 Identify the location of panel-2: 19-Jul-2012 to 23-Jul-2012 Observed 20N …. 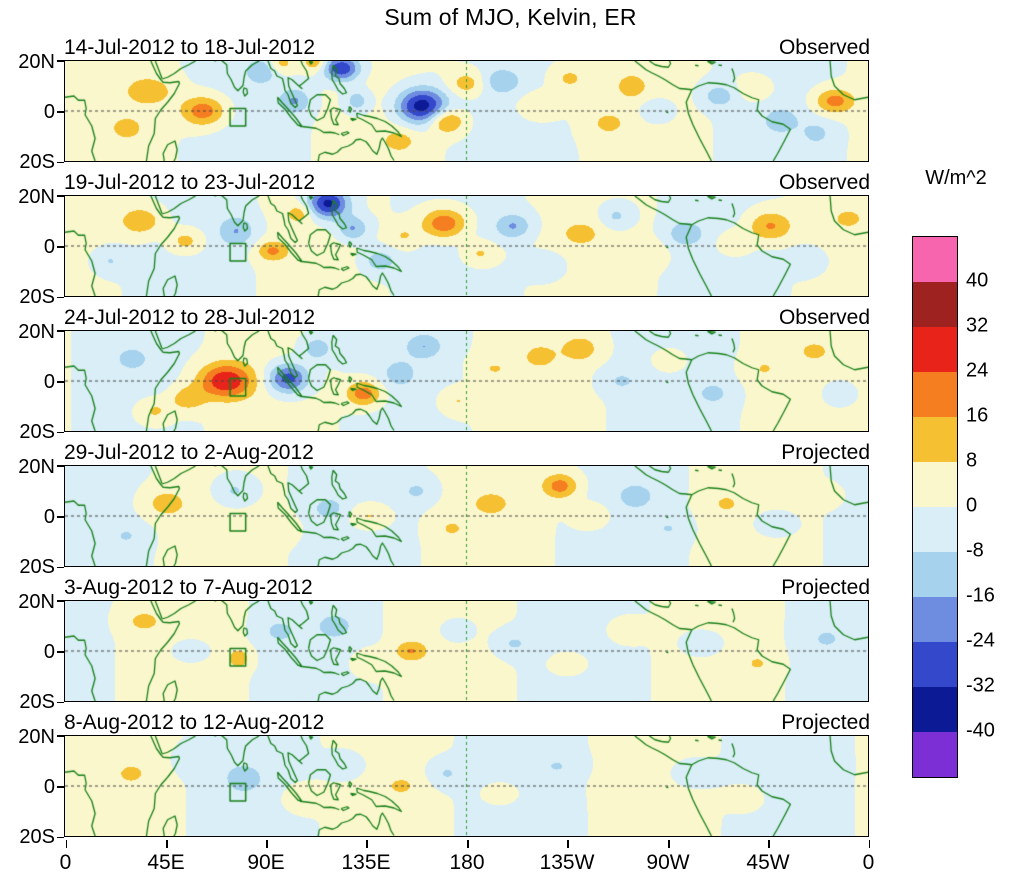
(443, 239).